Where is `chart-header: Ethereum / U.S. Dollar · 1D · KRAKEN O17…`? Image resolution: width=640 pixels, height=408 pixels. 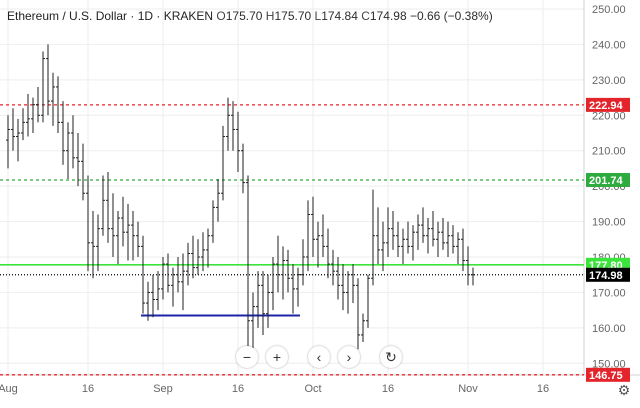
chart-header: Ethereum / U.S. Dollar · 1D · KRAKEN O17… is located at coordinates (250, 16).